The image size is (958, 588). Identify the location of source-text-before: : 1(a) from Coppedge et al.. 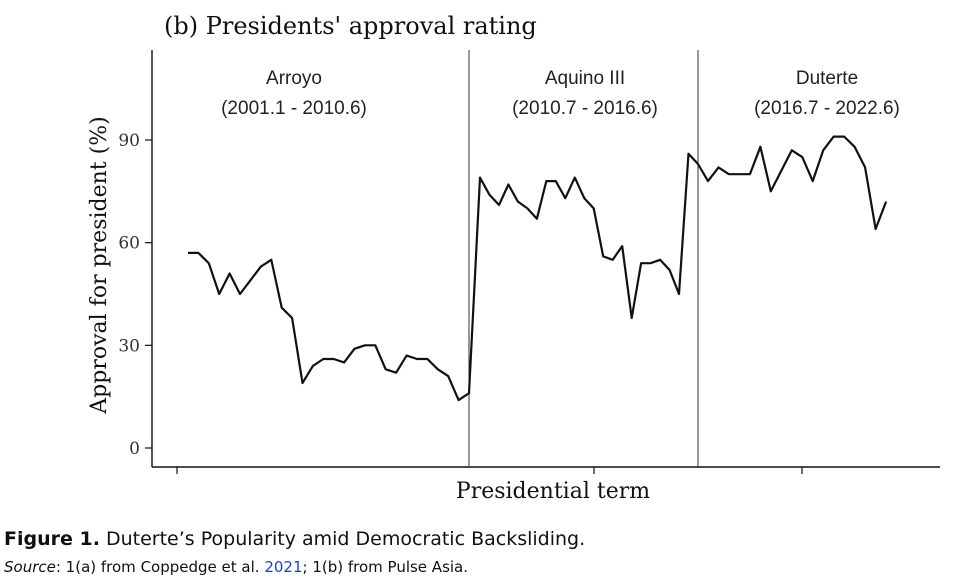
(160, 567).